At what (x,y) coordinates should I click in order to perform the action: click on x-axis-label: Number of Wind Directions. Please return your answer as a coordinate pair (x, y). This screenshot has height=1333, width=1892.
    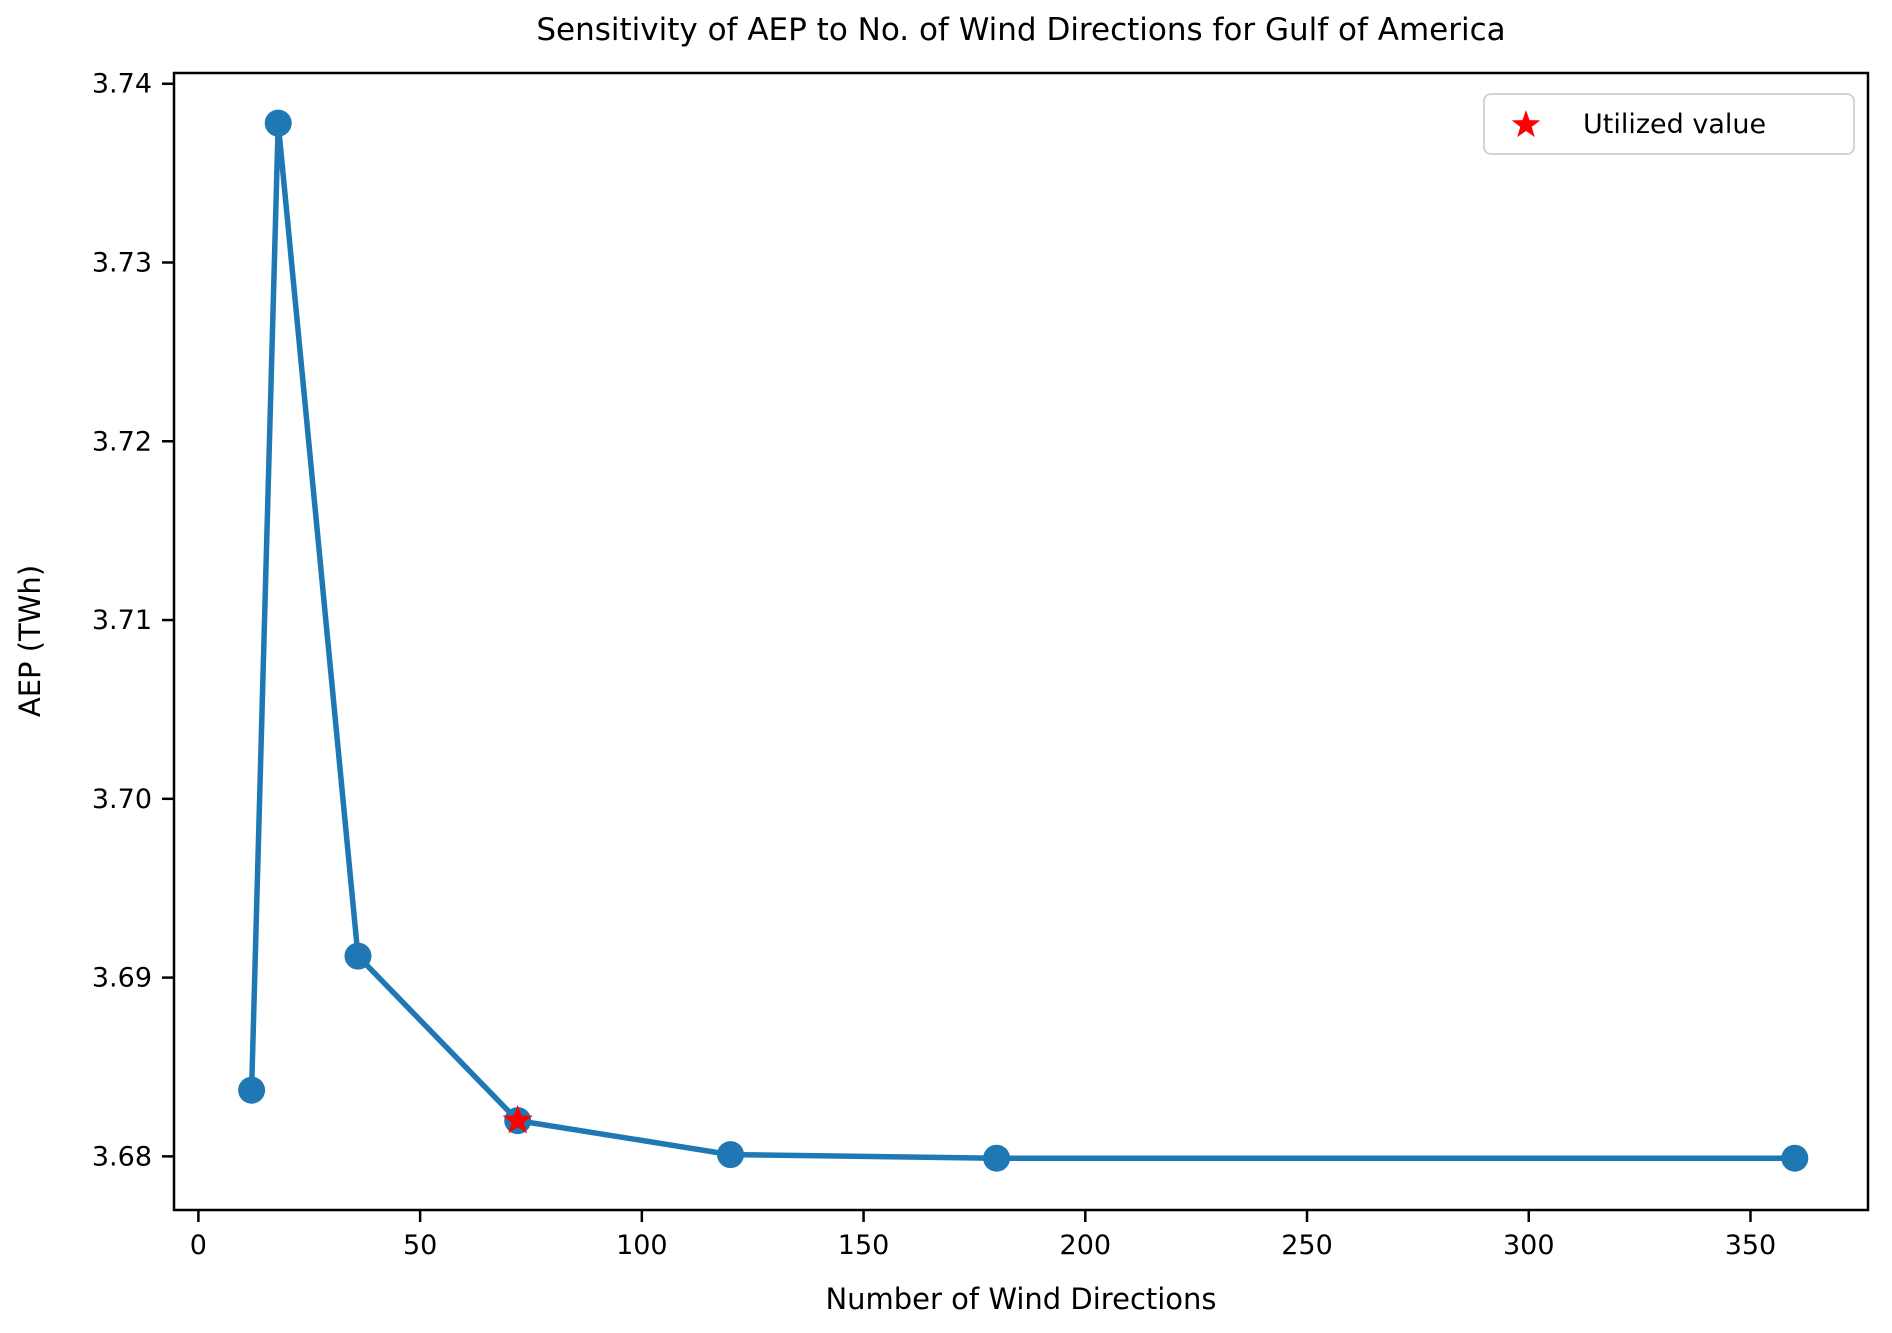
    Looking at the image, I should click on (1021, 1299).